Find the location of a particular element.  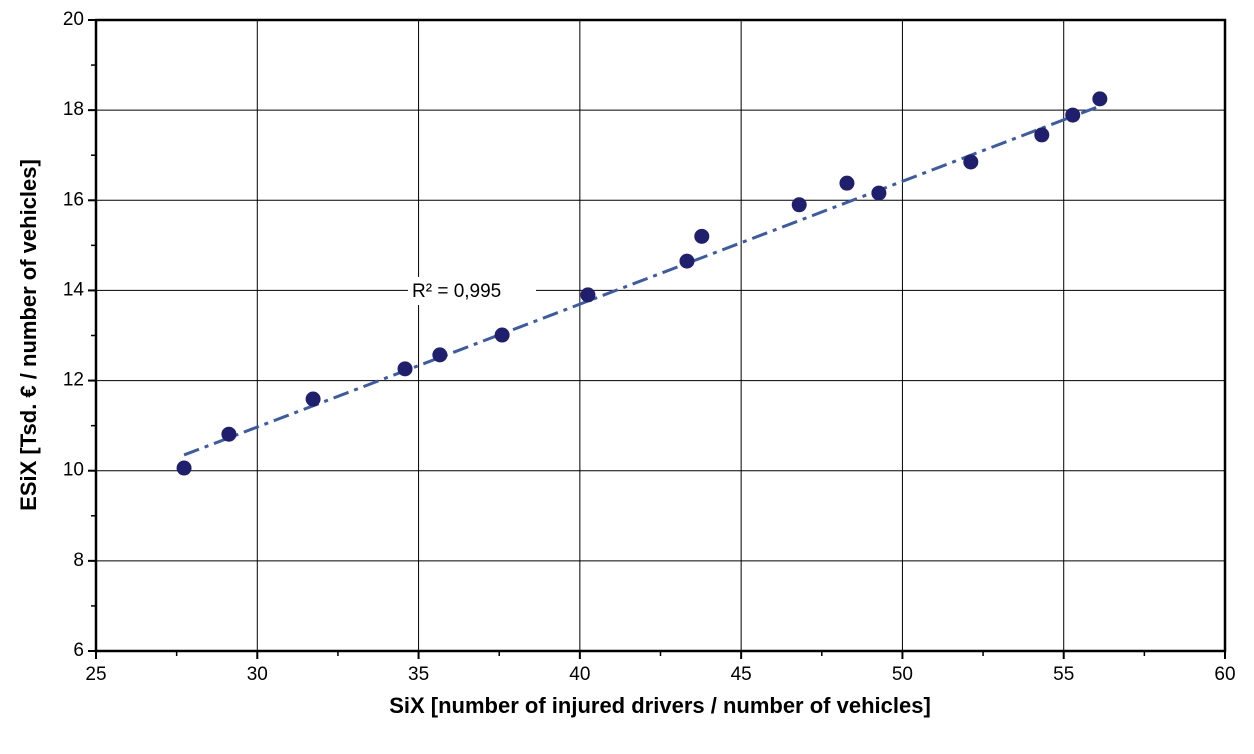

x-tick-label: 55 is located at coordinates (1063, 674).